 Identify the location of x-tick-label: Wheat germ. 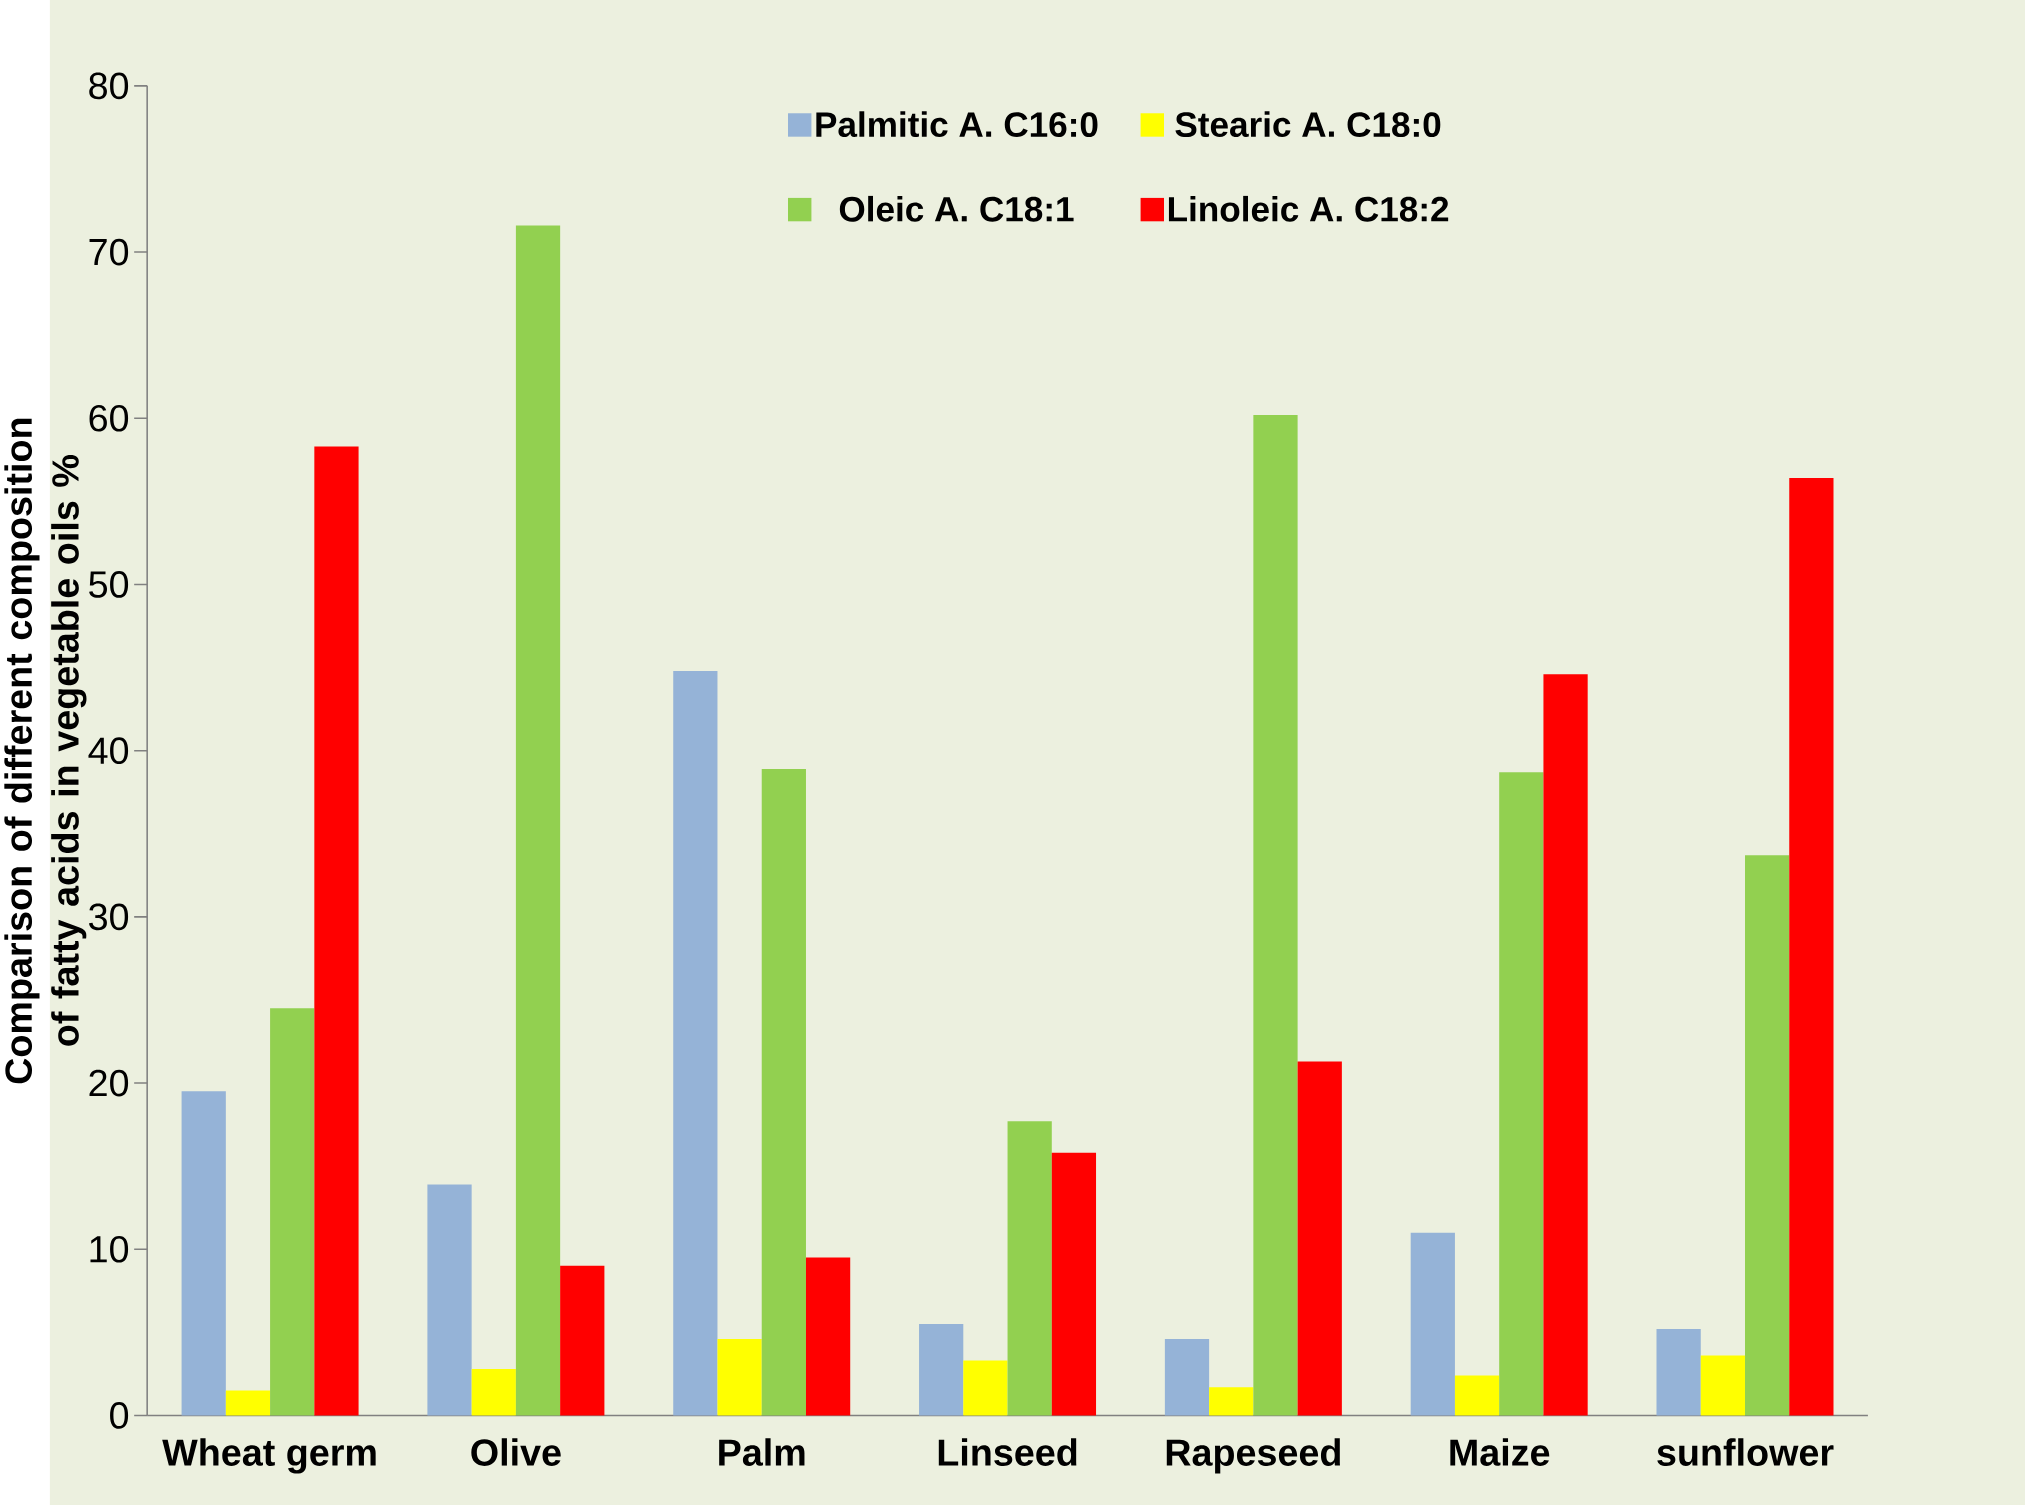
(269, 1456).